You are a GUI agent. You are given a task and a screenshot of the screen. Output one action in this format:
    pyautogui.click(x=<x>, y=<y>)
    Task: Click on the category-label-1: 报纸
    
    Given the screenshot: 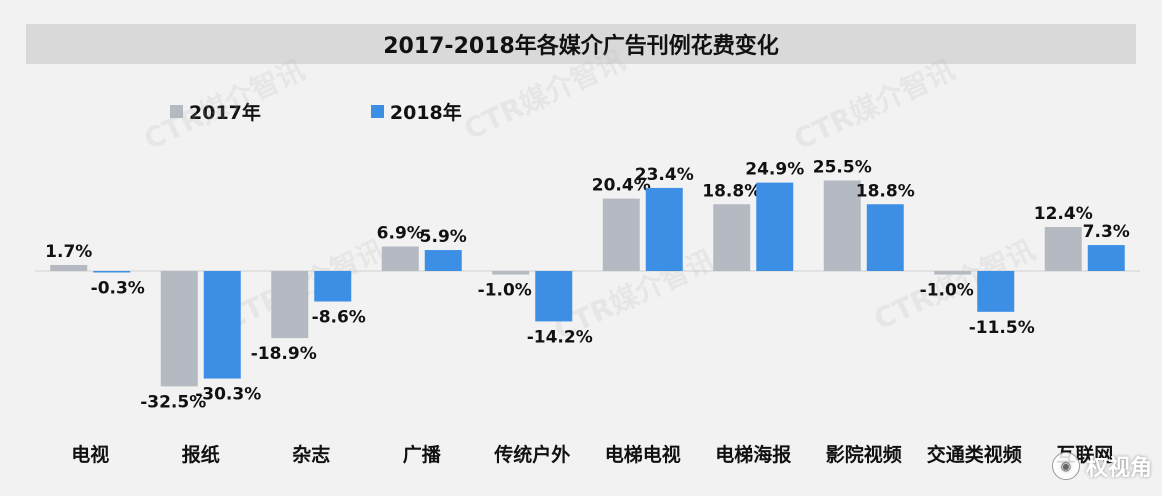 What is the action you would take?
    pyautogui.click(x=201, y=454)
    